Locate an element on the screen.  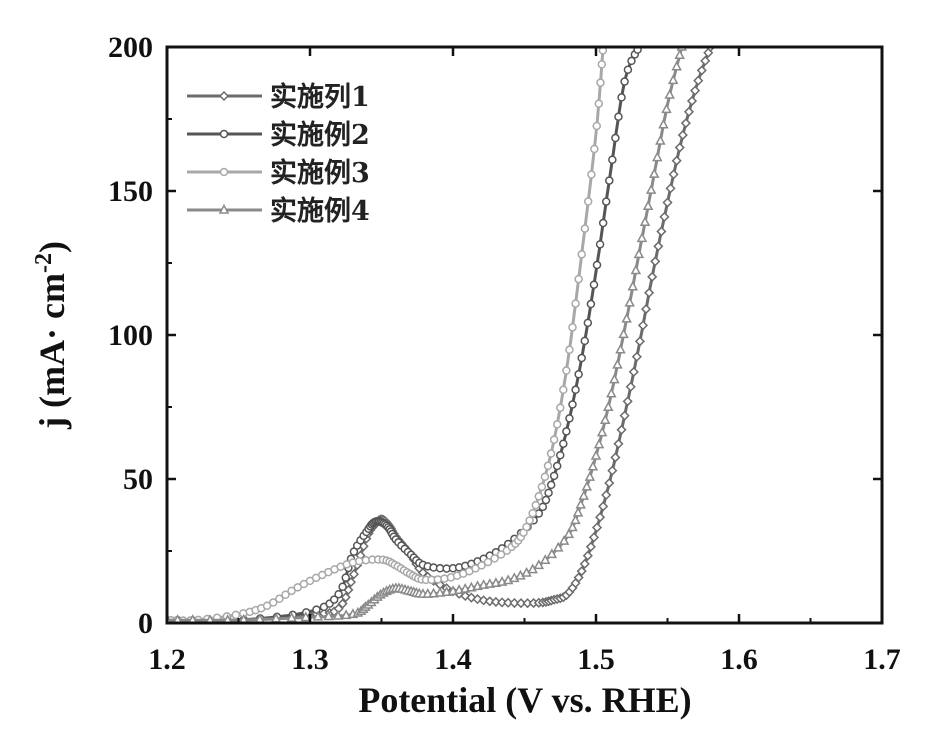
x-tick-label: 1.7 is located at coordinates (882, 659).